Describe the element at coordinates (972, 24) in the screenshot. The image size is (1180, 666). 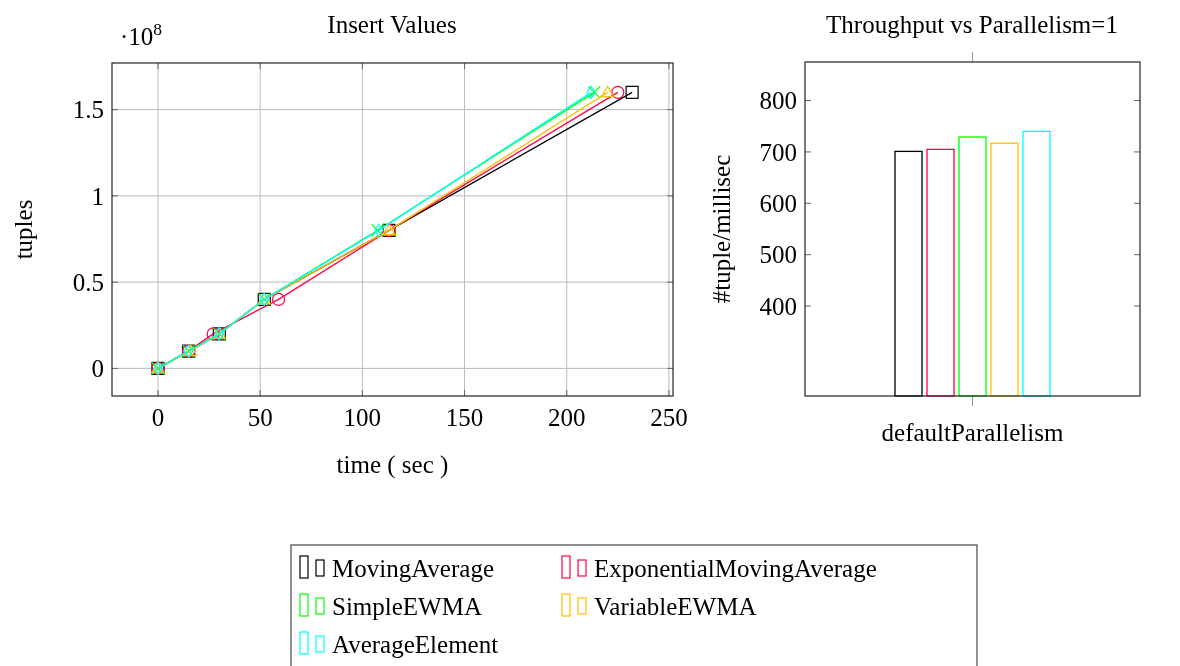
I see `chart-title: Throughput vs Parallelism=1` at that location.